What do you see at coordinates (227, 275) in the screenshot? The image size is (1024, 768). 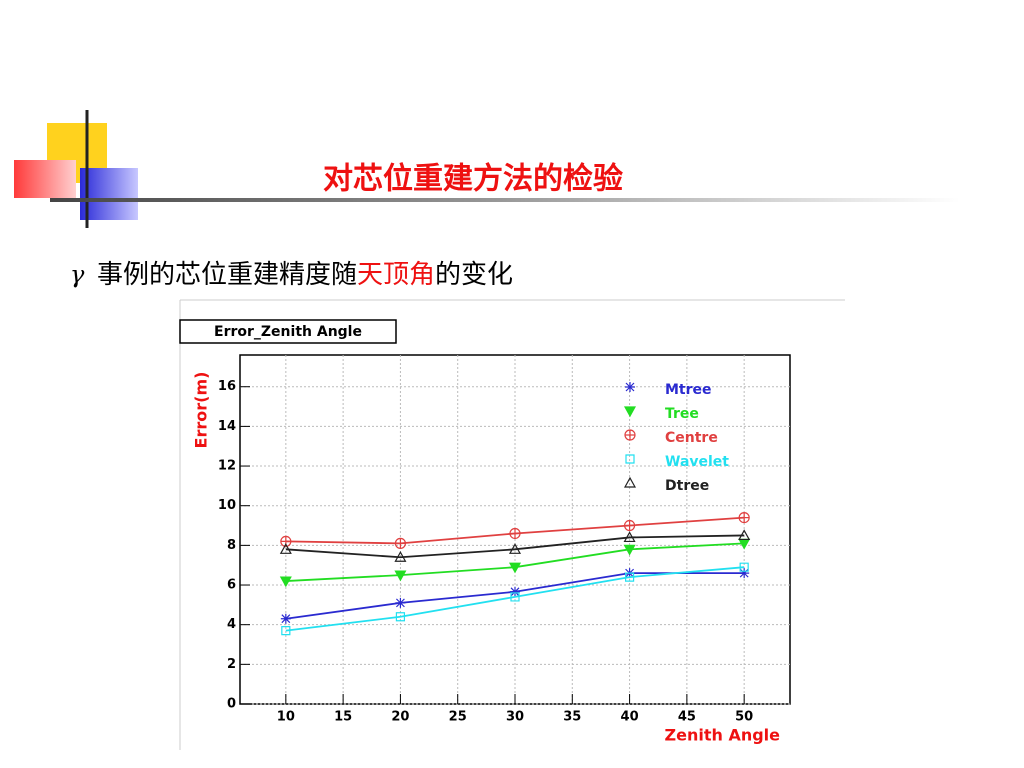 I see `bullet-part: 事例的芯位重建精度随` at bounding box center [227, 275].